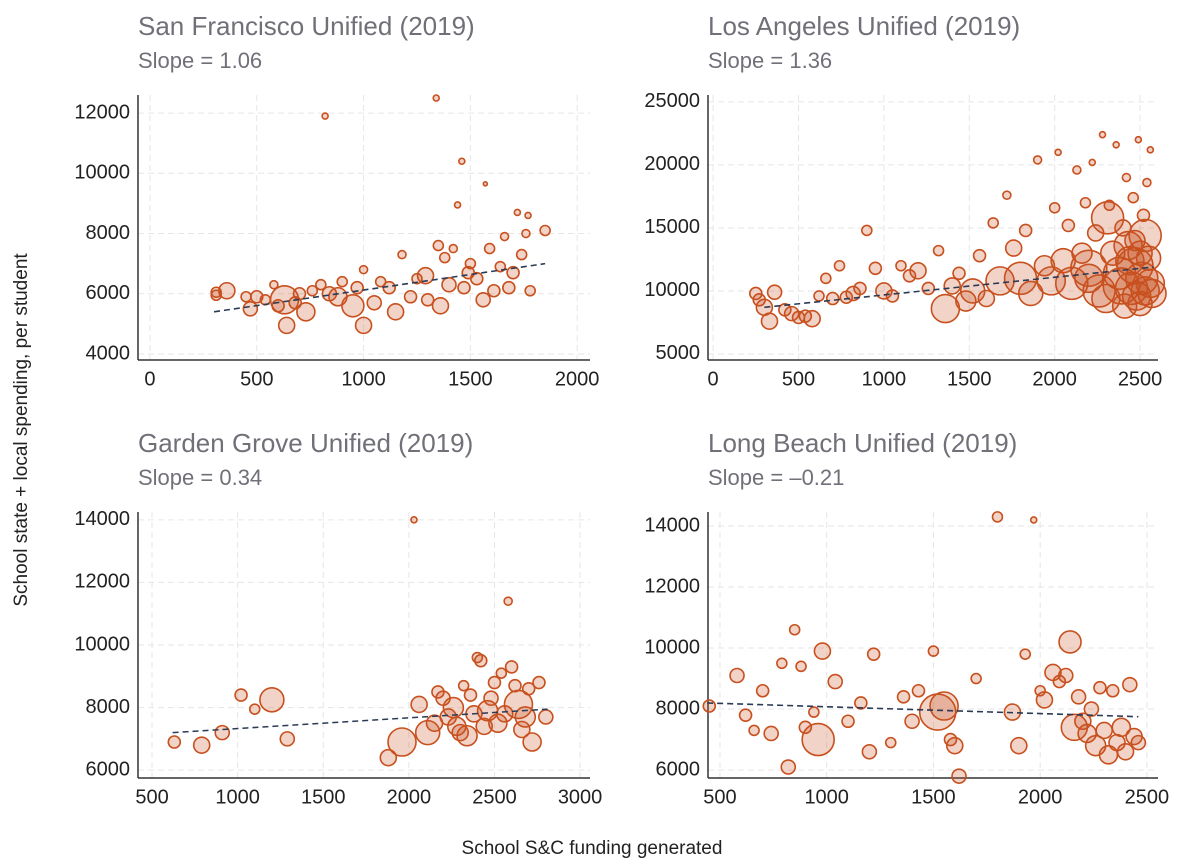 The height and width of the screenshot is (863, 1181). What do you see at coordinates (580, 797) in the screenshot?
I see `x-tick-label: 3000` at bounding box center [580, 797].